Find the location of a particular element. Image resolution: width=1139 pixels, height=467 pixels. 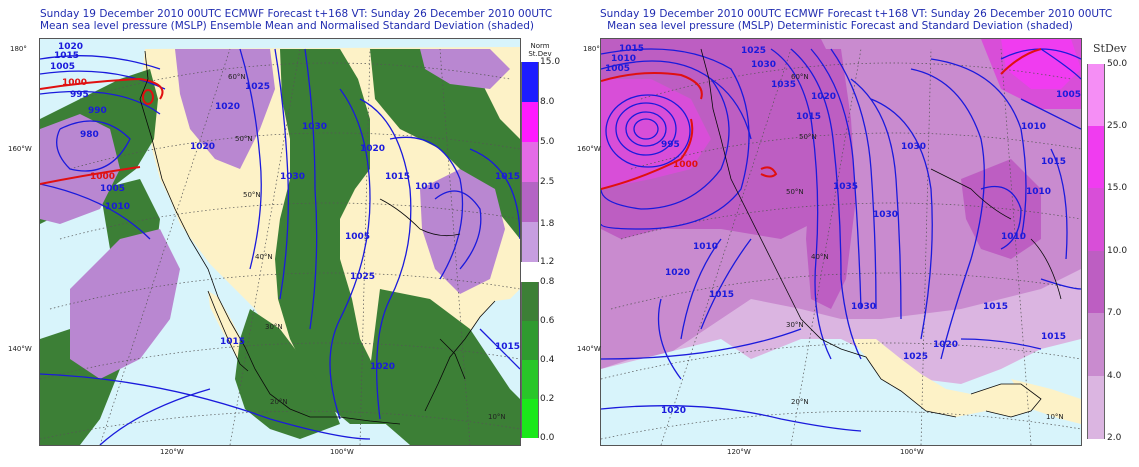

right-lat-label: 10°N is located at coordinates (1055, 417).